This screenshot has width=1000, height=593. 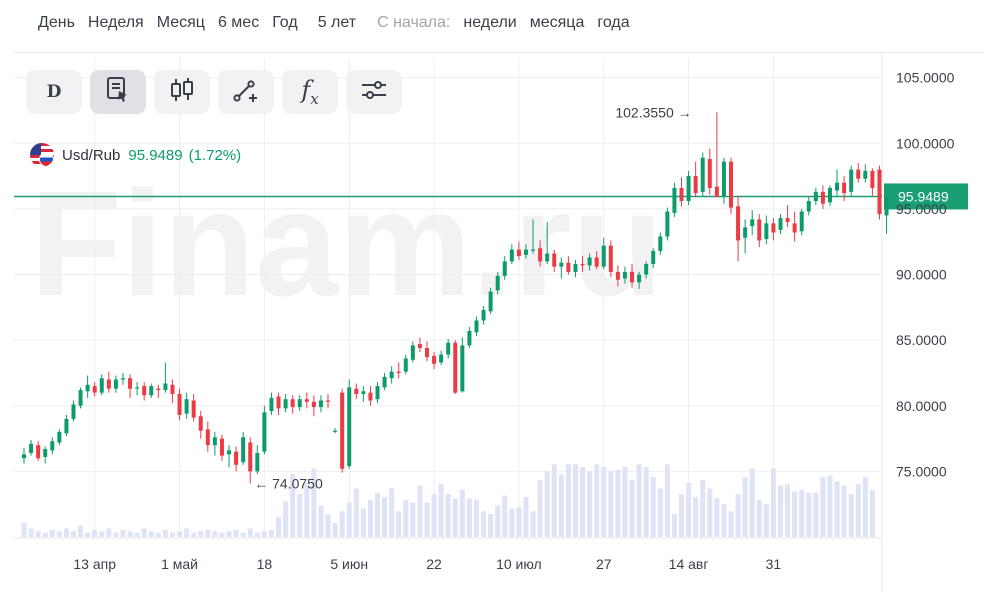 I want to click on function-icon: fx, so click(x=310, y=92).